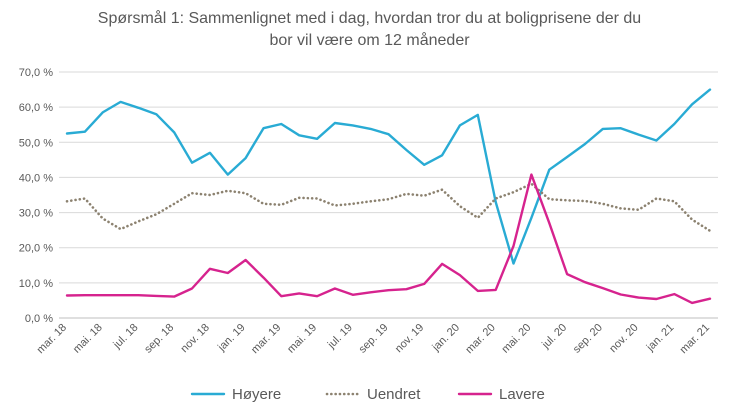  Describe the element at coordinates (256, 394) in the screenshot. I see `legend-label-1: Høyere` at that location.